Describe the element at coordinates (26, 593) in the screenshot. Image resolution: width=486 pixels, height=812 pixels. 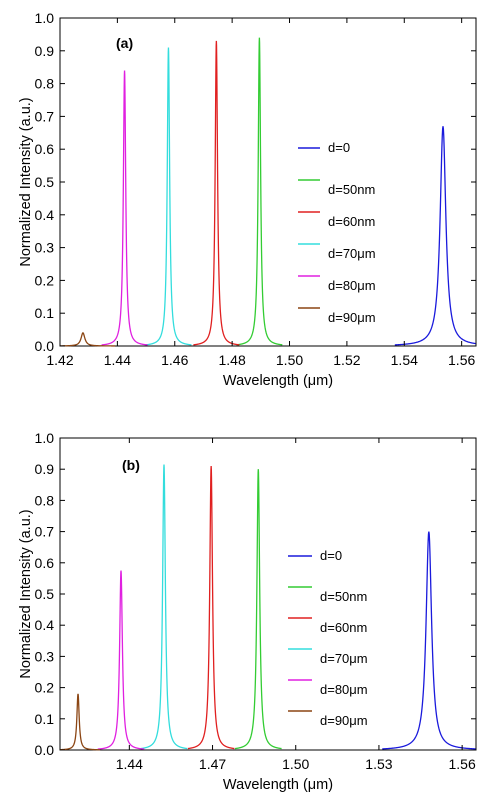
I see `y-axis-label-b: Normalized Intensity (a.u.)` at that location.